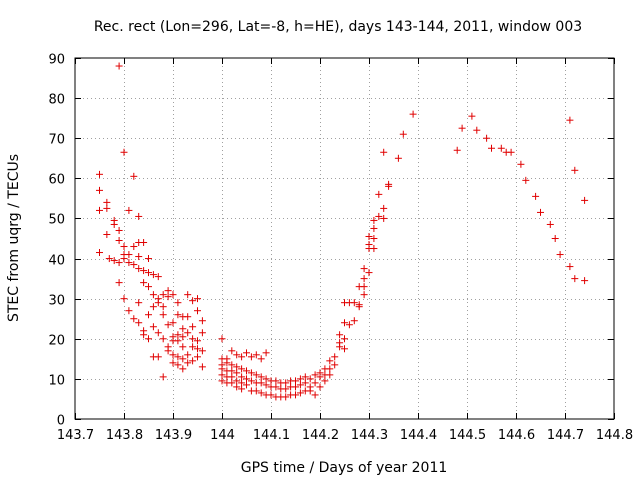 The width and height of the screenshot is (640, 480). Describe the element at coordinates (418, 435) in the screenshot. I see `x-tick-label: 144.4` at that location.